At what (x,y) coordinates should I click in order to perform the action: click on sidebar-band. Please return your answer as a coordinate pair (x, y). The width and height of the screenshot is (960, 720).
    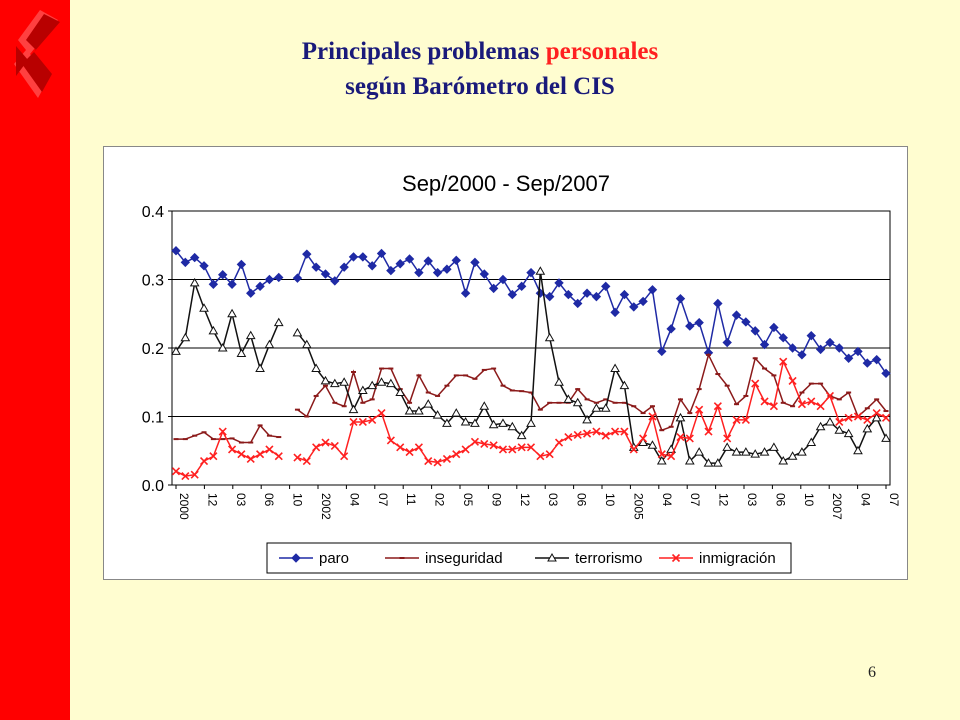
    Looking at the image, I should click on (35, 360).